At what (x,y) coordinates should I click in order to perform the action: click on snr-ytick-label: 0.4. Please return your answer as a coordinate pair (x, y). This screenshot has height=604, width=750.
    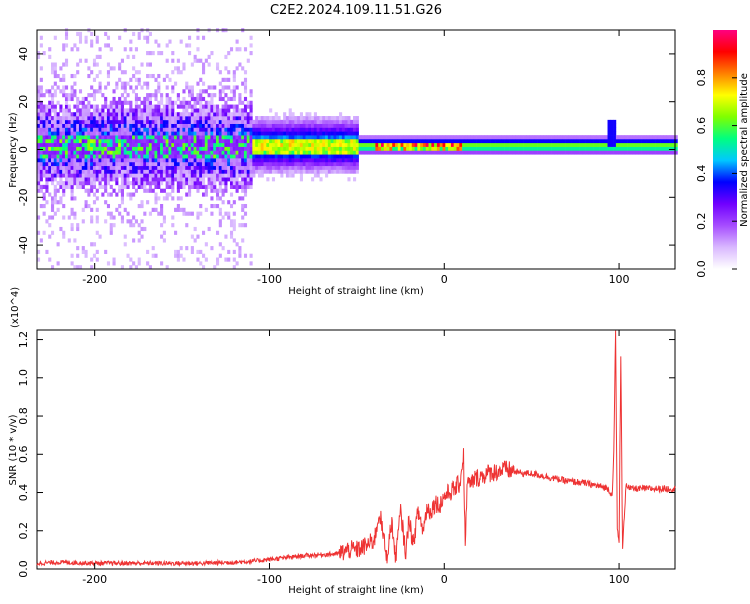
    Looking at the image, I should click on (23, 493).